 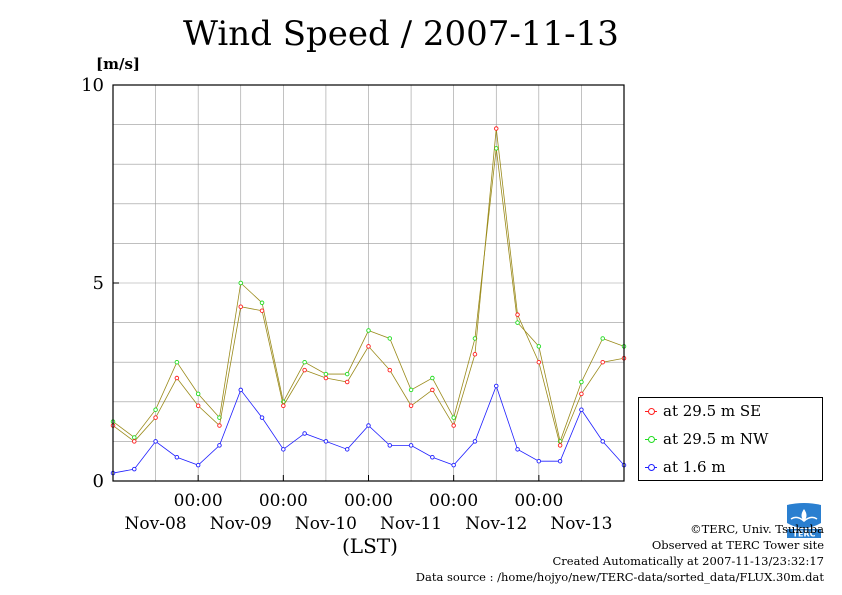 What do you see at coordinates (411, 524) in the screenshot?
I see `x-tick-day: Nov-11` at bounding box center [411, 524].